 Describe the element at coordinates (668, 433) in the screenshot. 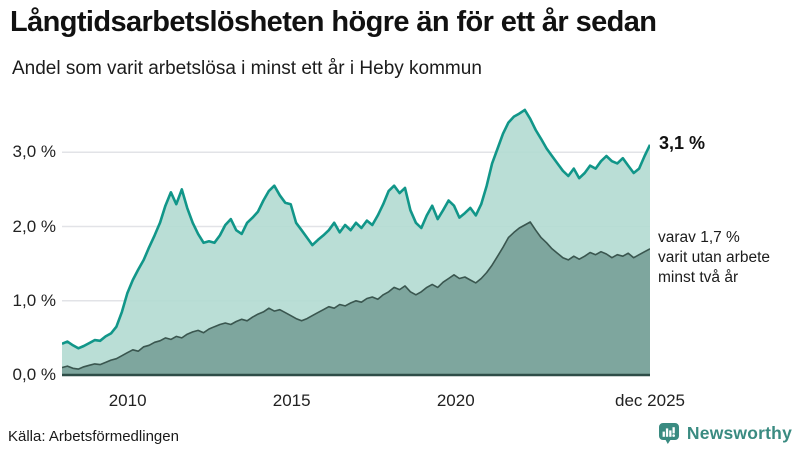

I see `newsworthy-icon` at that location.